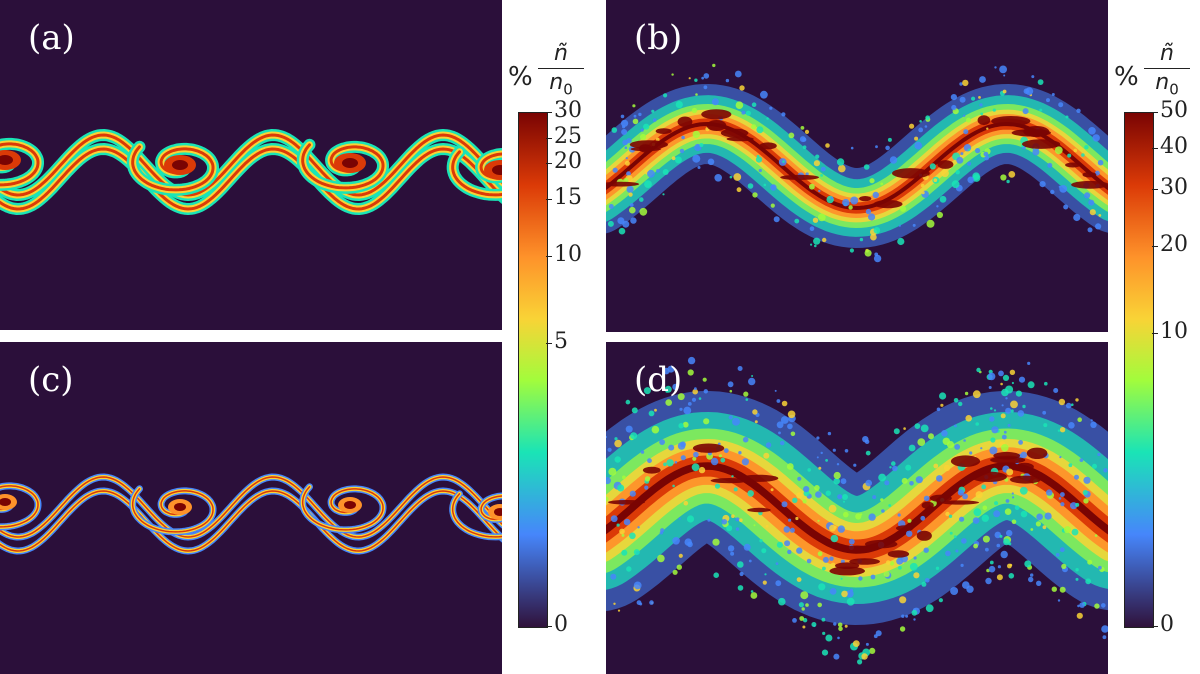  What do you see at coordinates (533, 370) in the screenshot?
I see `colorbar-left-gradient` at bounding box center [533, 370].